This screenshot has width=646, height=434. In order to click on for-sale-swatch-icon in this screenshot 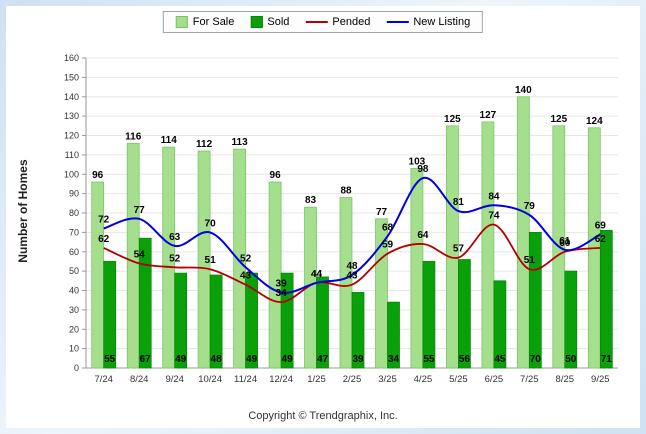, I will do `click(181, 22)`.